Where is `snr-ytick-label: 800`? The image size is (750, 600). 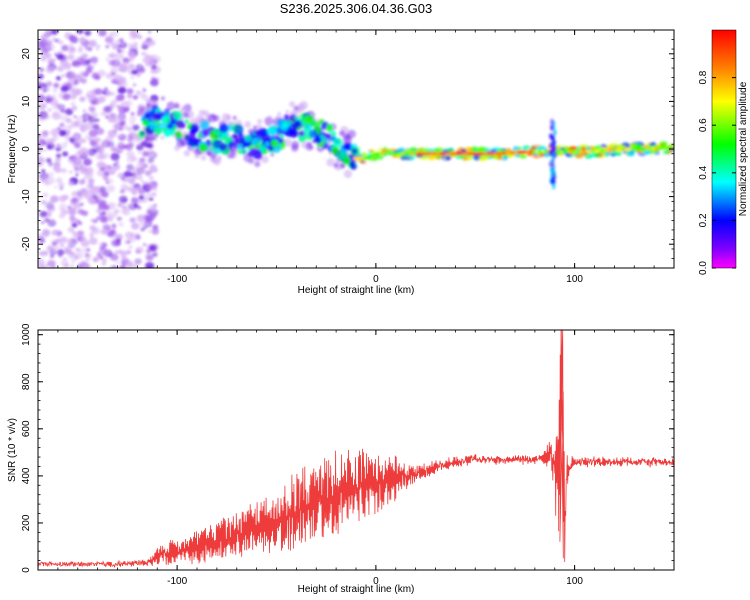
snr-ytick-label: 800 is located at coordinates (26, 381).